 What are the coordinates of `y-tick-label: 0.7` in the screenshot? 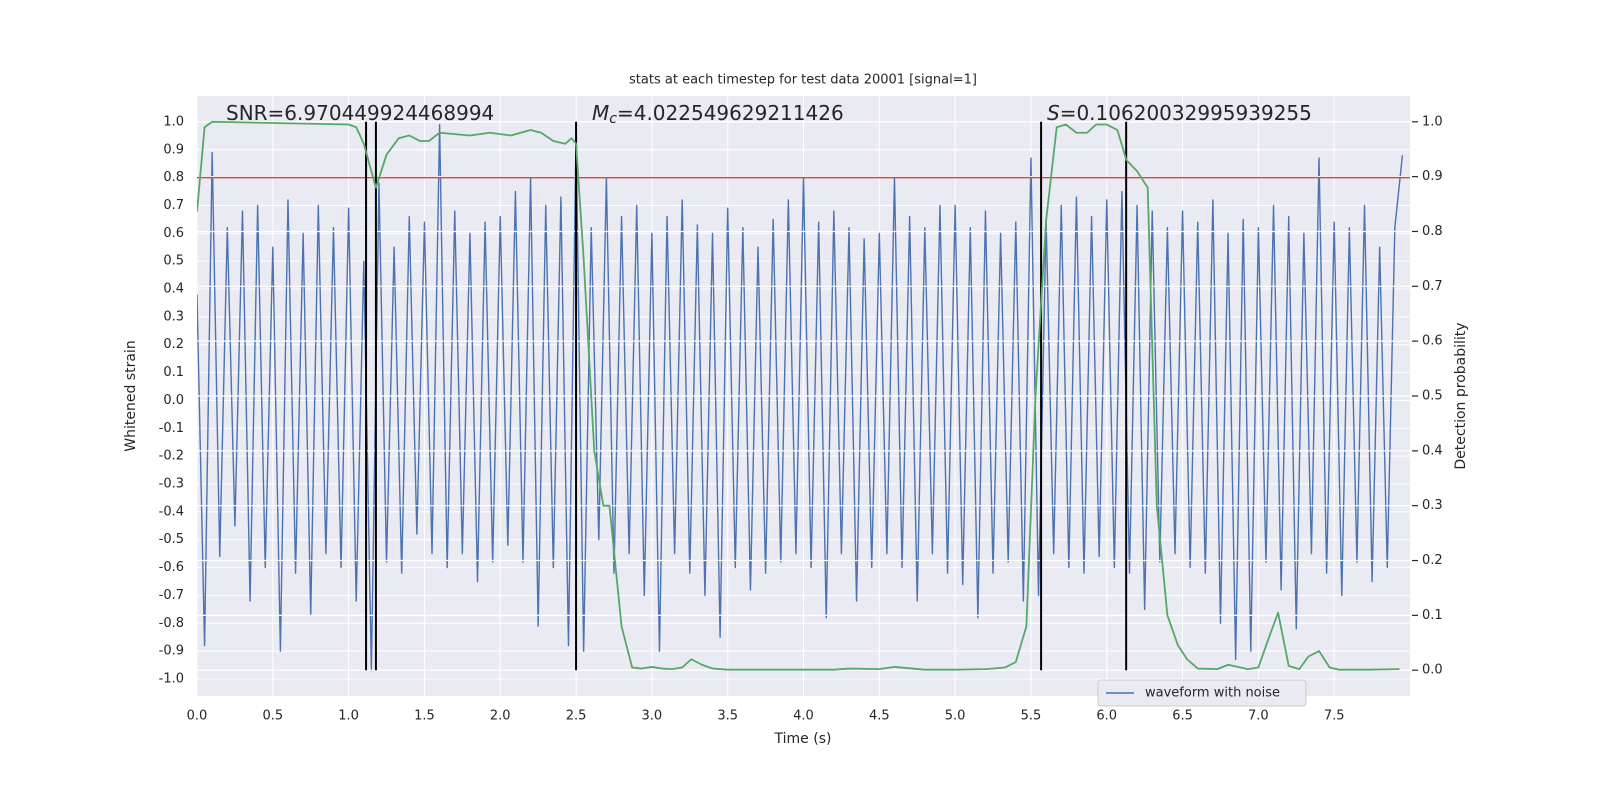 It's located at (173, 205).